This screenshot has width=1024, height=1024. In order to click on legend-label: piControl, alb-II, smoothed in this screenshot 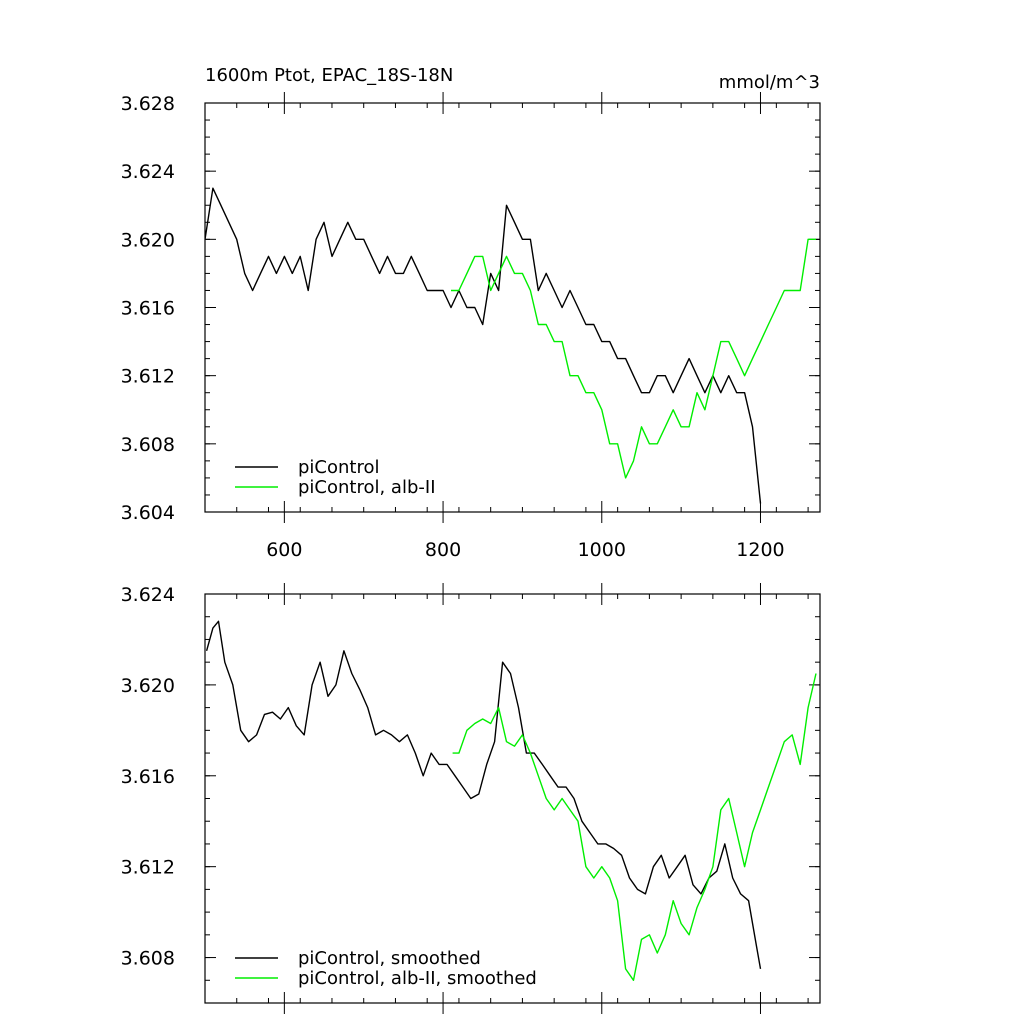, I will do `click(417, 978)`.